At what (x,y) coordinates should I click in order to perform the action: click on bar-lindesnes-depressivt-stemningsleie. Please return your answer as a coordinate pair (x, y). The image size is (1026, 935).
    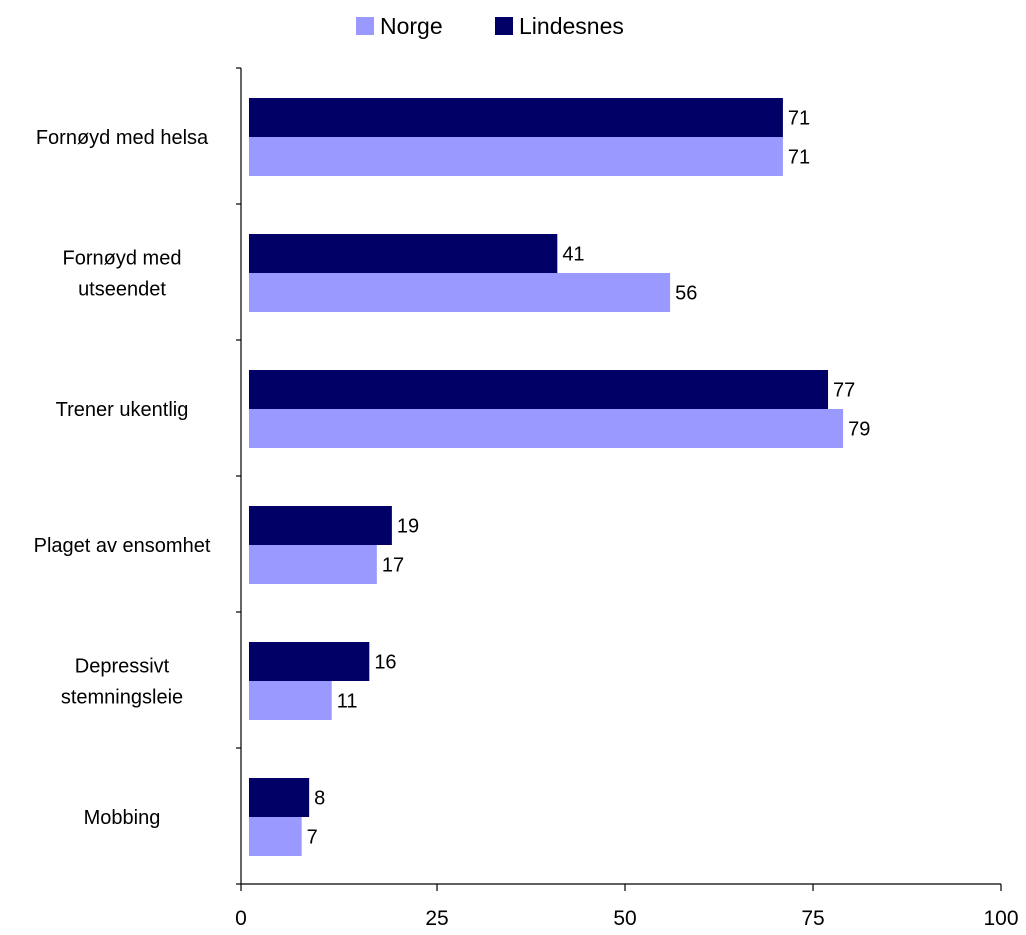
    Looking at the image, I should click on (309, 661).